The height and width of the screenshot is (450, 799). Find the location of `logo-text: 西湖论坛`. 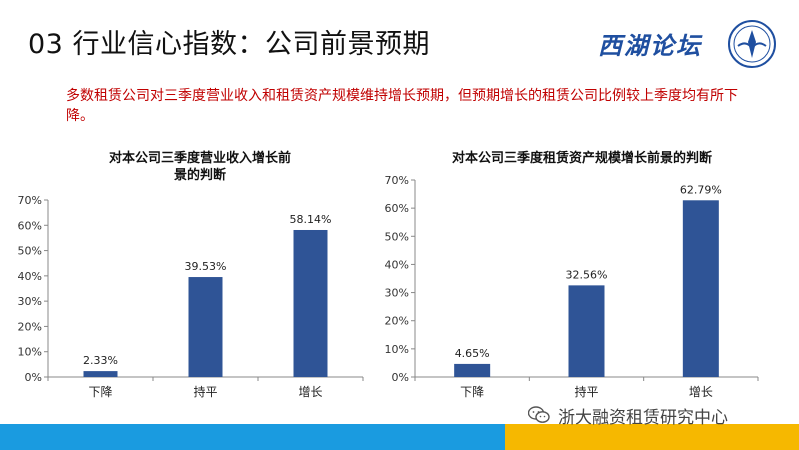

logo-text: 西湖论坛 is located at coordinates (650, 45).